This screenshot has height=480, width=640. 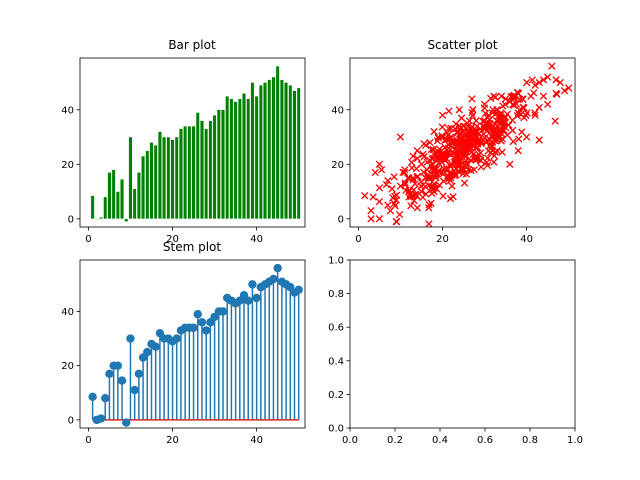 I want to click on stem-plot-xtick-label: 0, so click(x=88, y=440).